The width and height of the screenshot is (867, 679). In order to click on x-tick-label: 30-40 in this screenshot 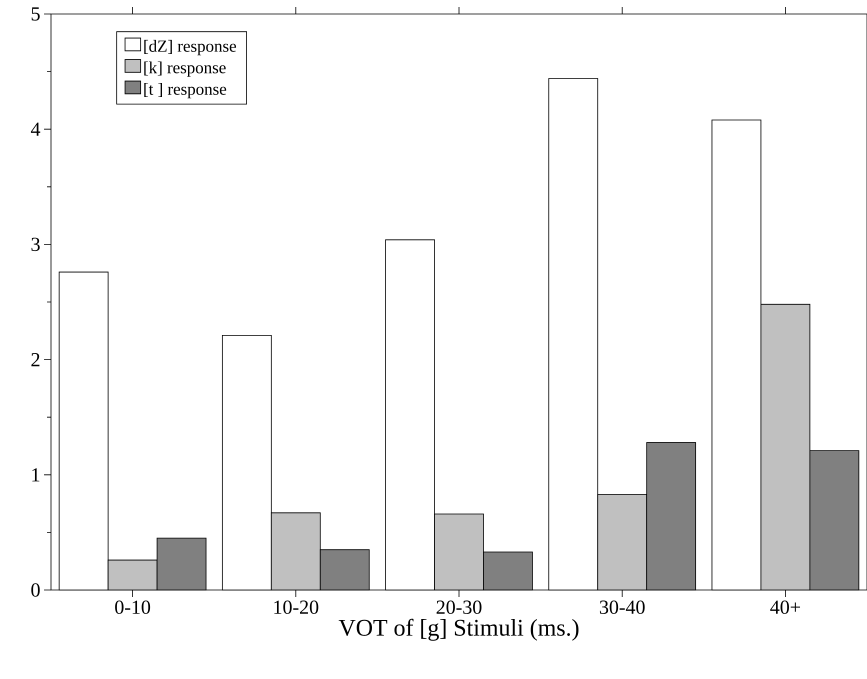, I will do `click(622, 607)`.